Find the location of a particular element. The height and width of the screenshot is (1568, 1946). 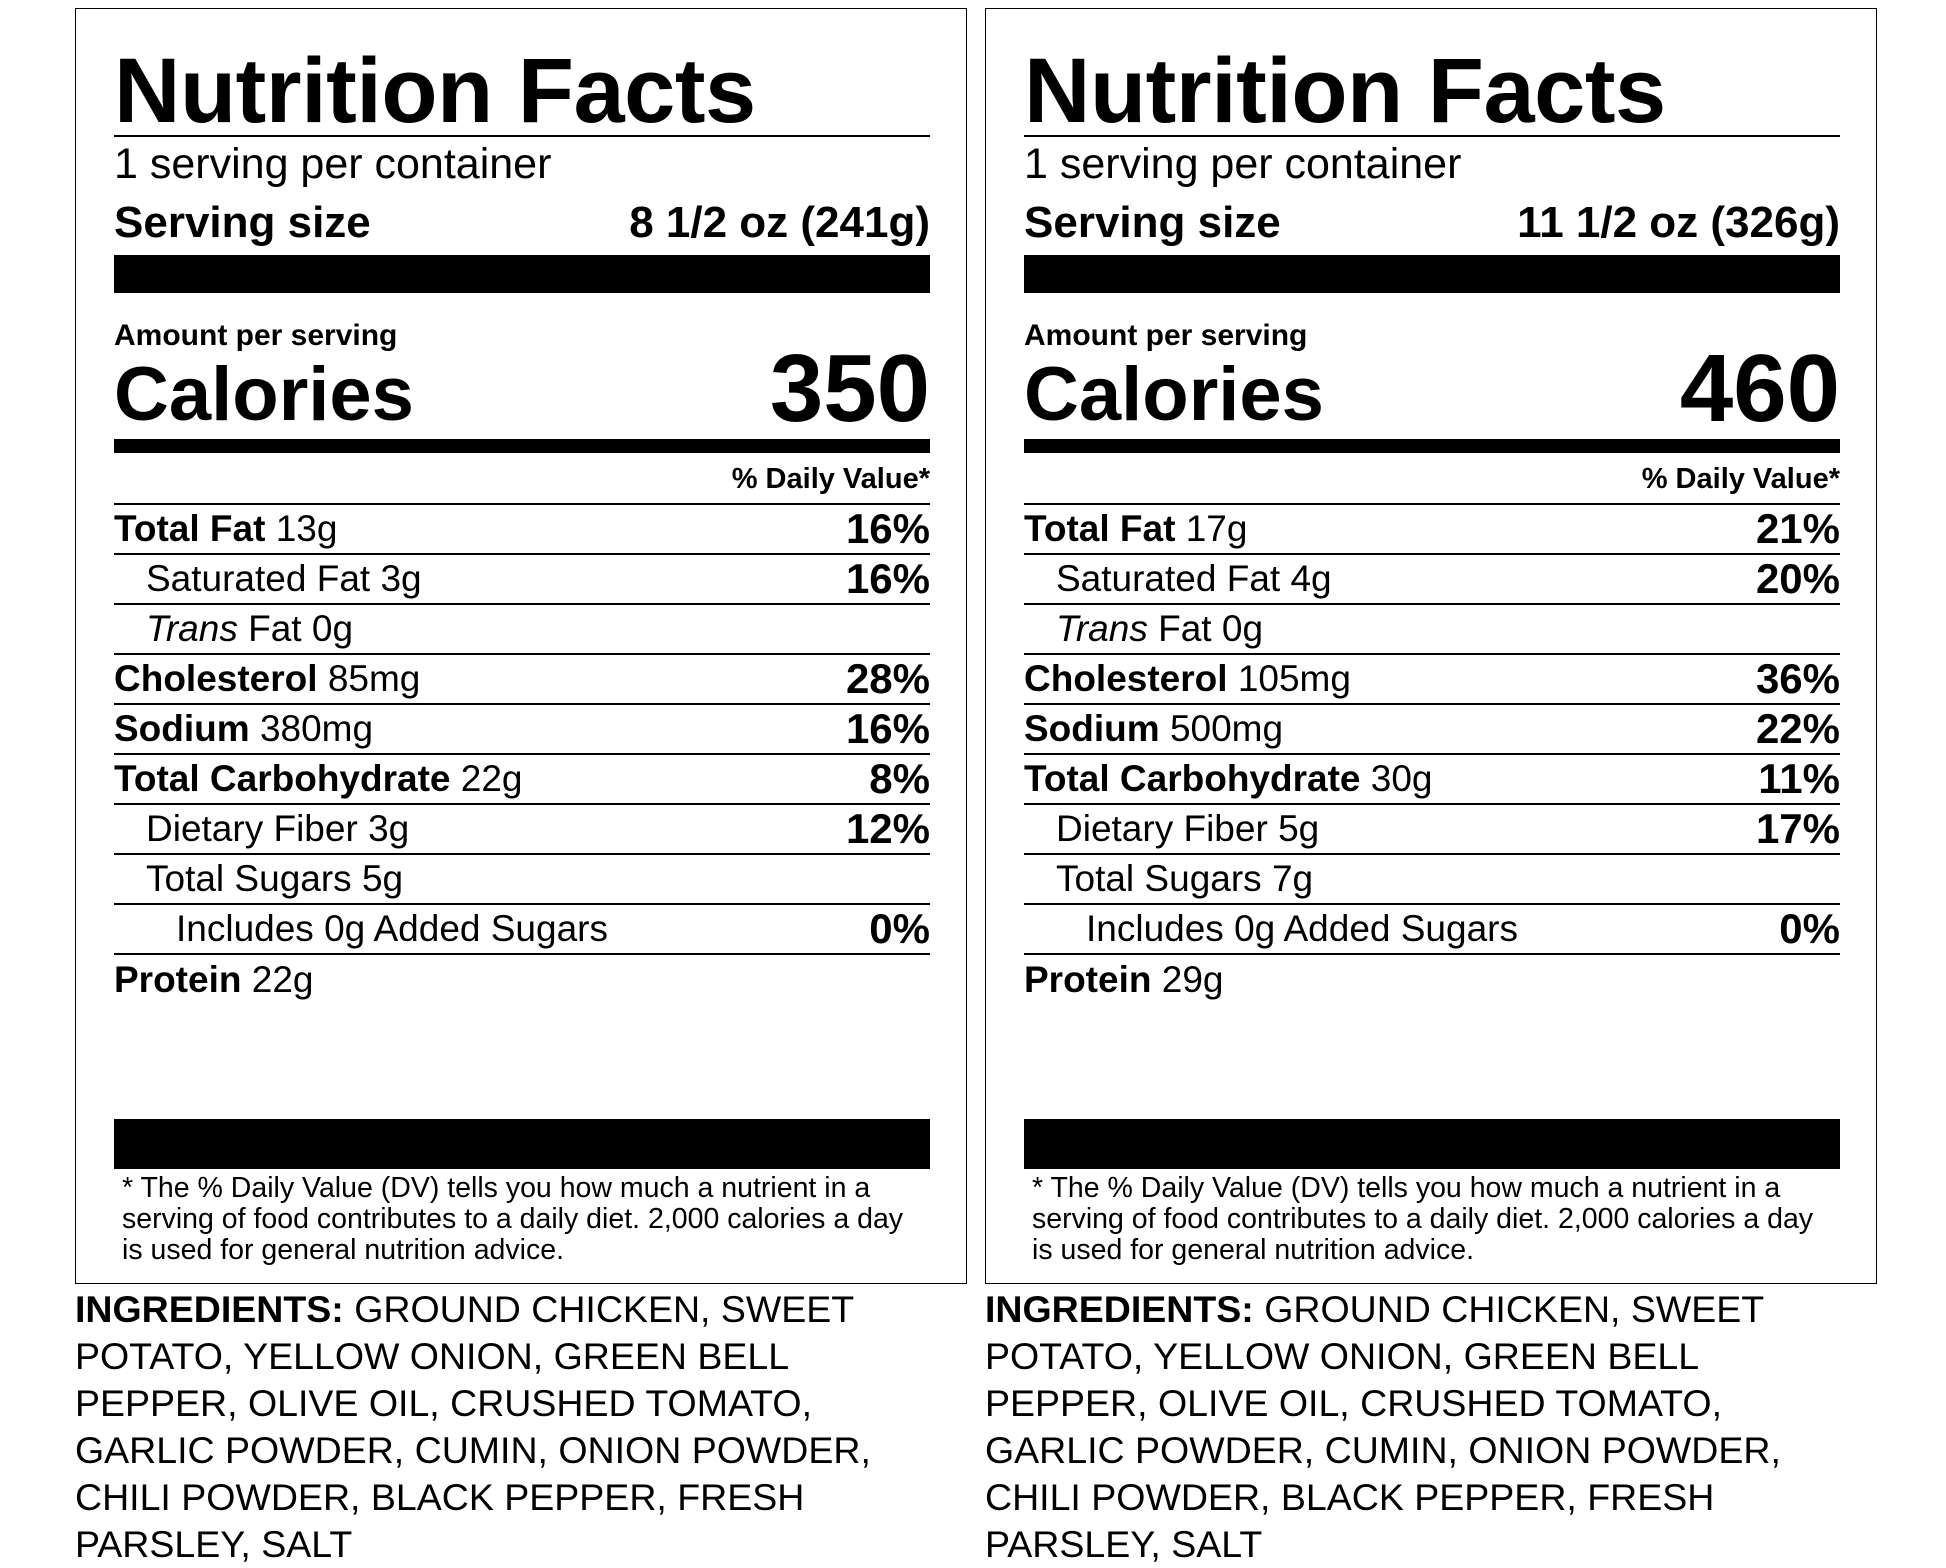

nutrient-name: Total Sugars 7g is located at coordinates (1168, 879).